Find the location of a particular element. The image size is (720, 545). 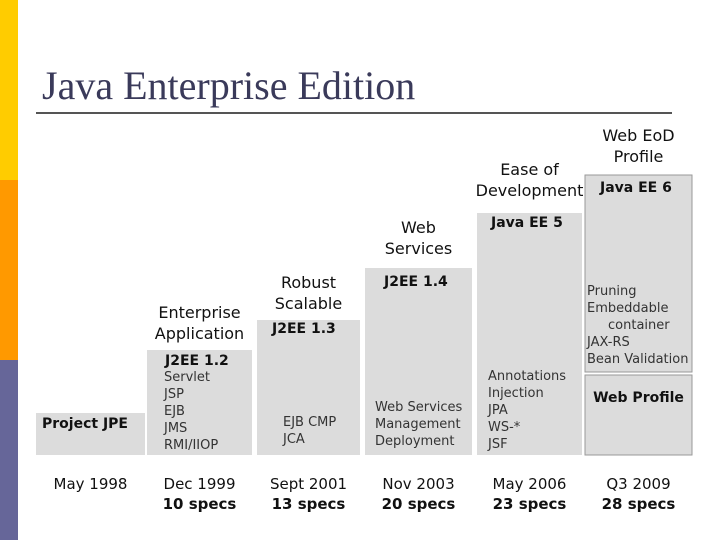

profile-label: Web Profile is located at coordinates (638, 398).